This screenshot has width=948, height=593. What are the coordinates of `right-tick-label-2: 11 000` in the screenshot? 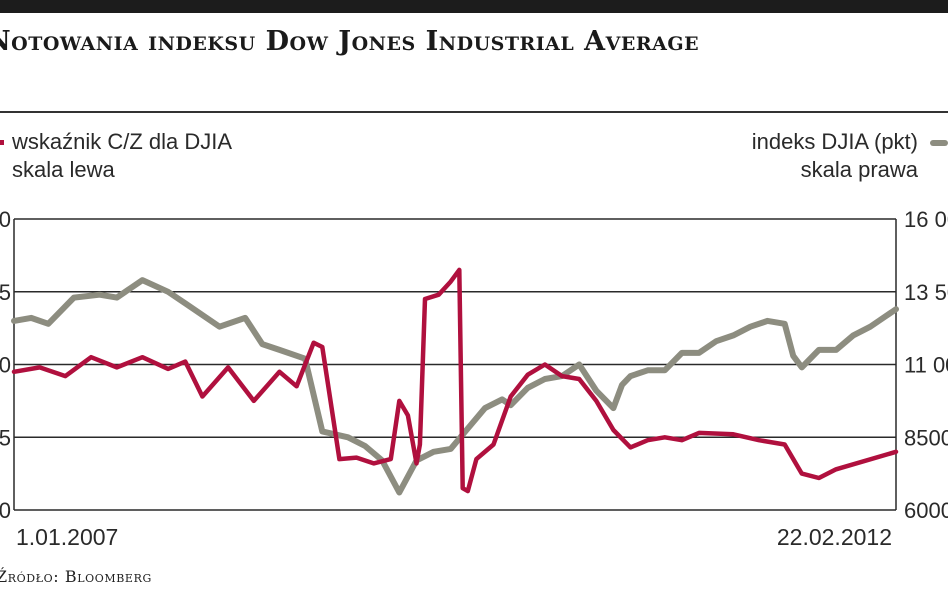 It's located at (926, 365).